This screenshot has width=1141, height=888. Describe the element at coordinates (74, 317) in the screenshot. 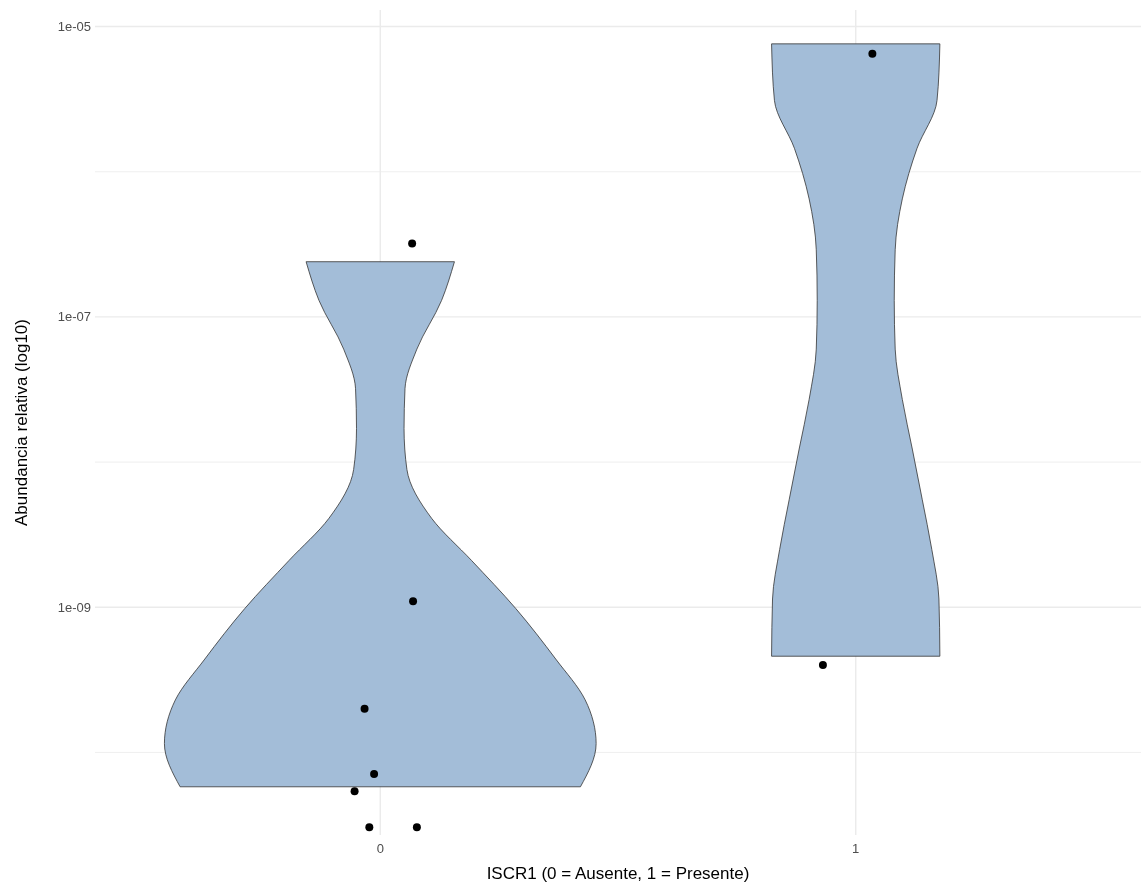

I see `y-tick-label: 1e-07` at that location.